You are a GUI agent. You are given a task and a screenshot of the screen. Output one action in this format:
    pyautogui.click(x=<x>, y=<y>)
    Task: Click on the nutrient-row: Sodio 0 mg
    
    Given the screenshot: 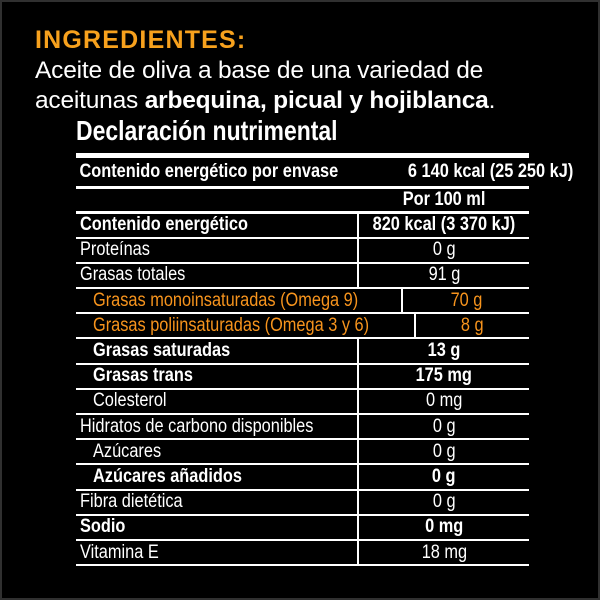 What is the action you would take?
    pyautogui.click(x=302, y=528)
    